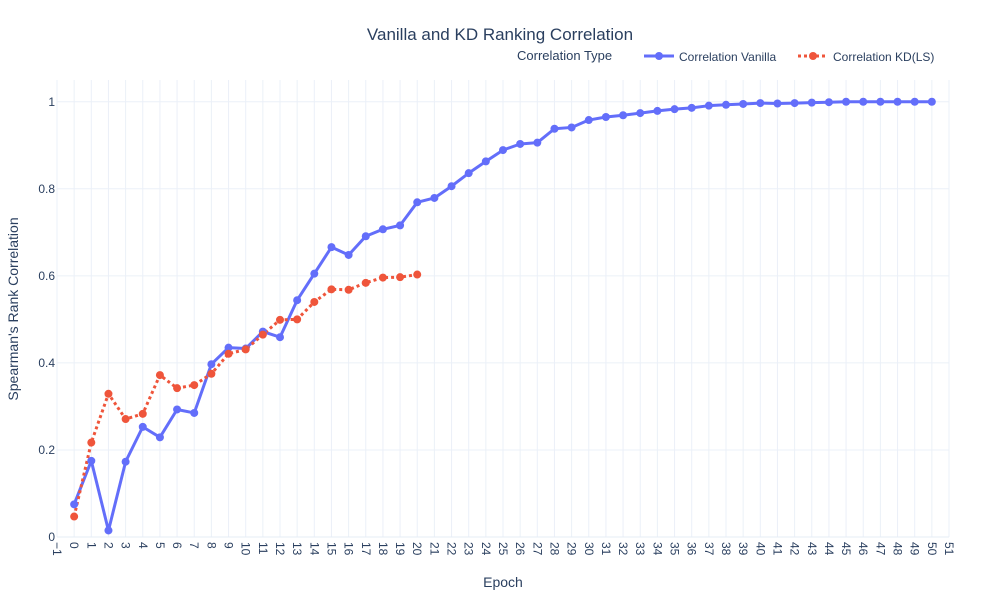 This screenshot has width=1000, height=600. I want to click on y-tick-label: 0, so click(51, 537).